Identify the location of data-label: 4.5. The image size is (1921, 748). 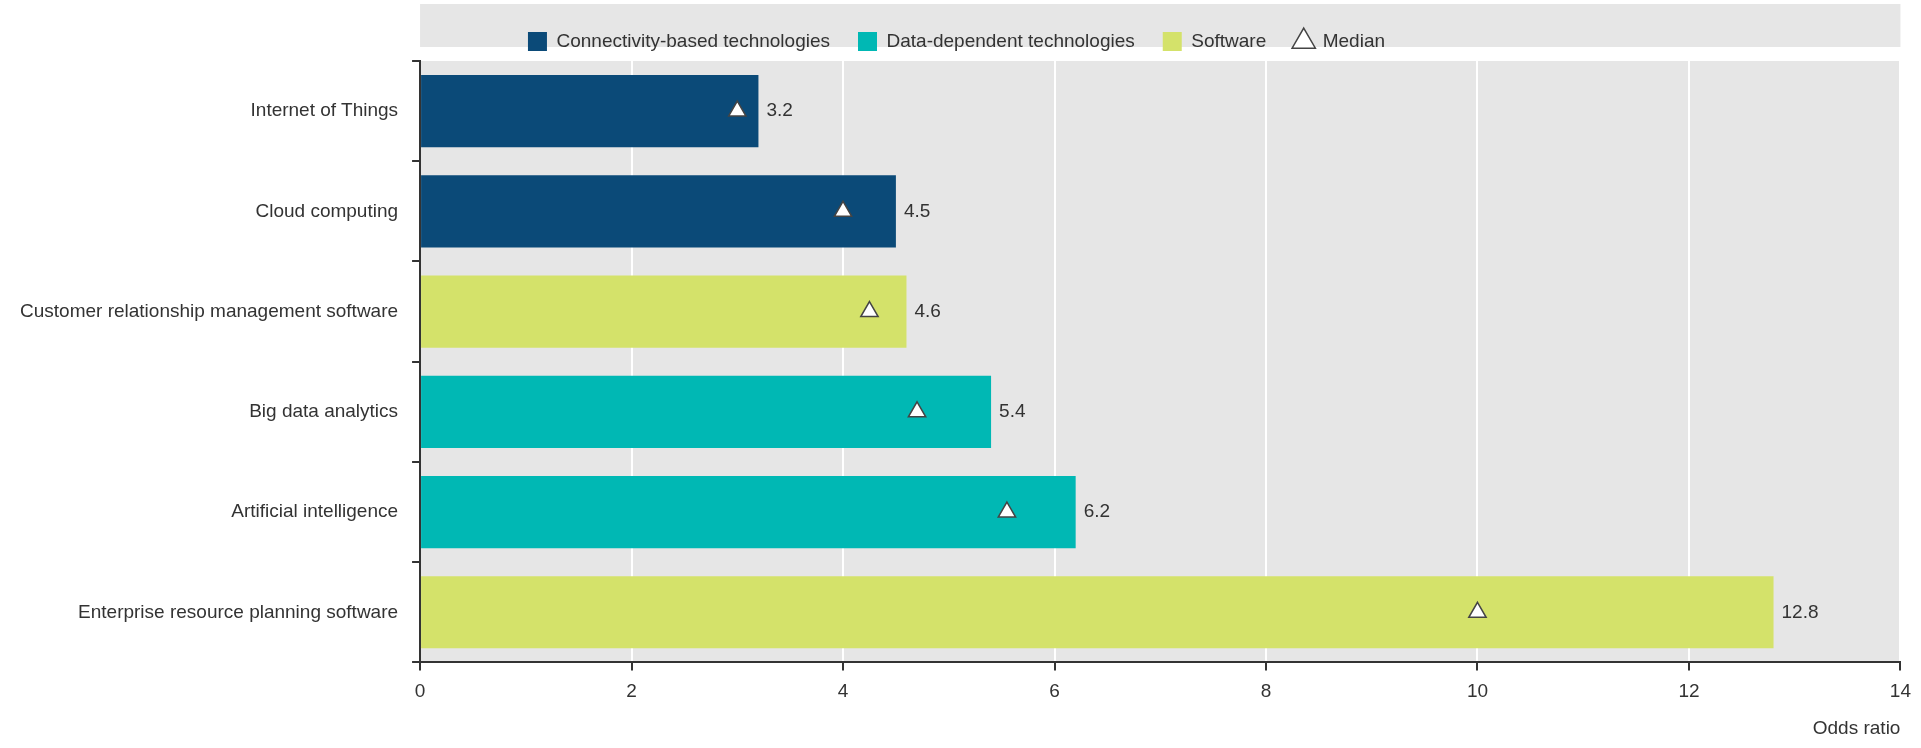
(917, 210).